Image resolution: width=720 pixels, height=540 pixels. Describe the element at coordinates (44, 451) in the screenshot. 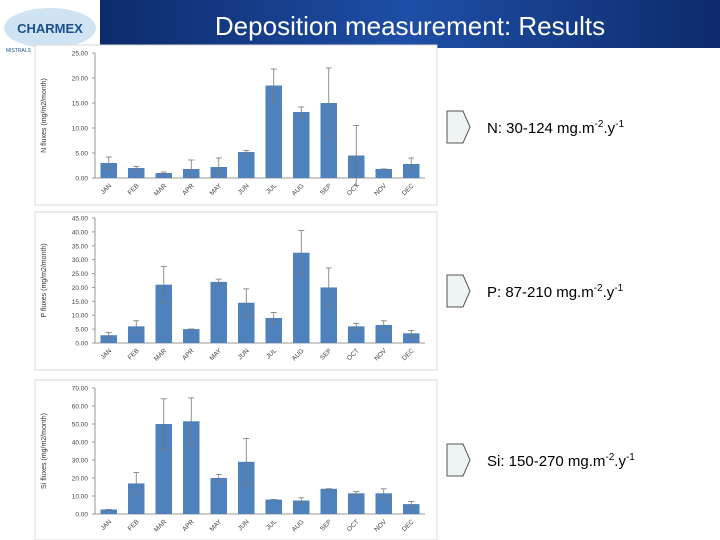

I see `y-axis-label: Si fluxes (mg/m2/month)` at that location.